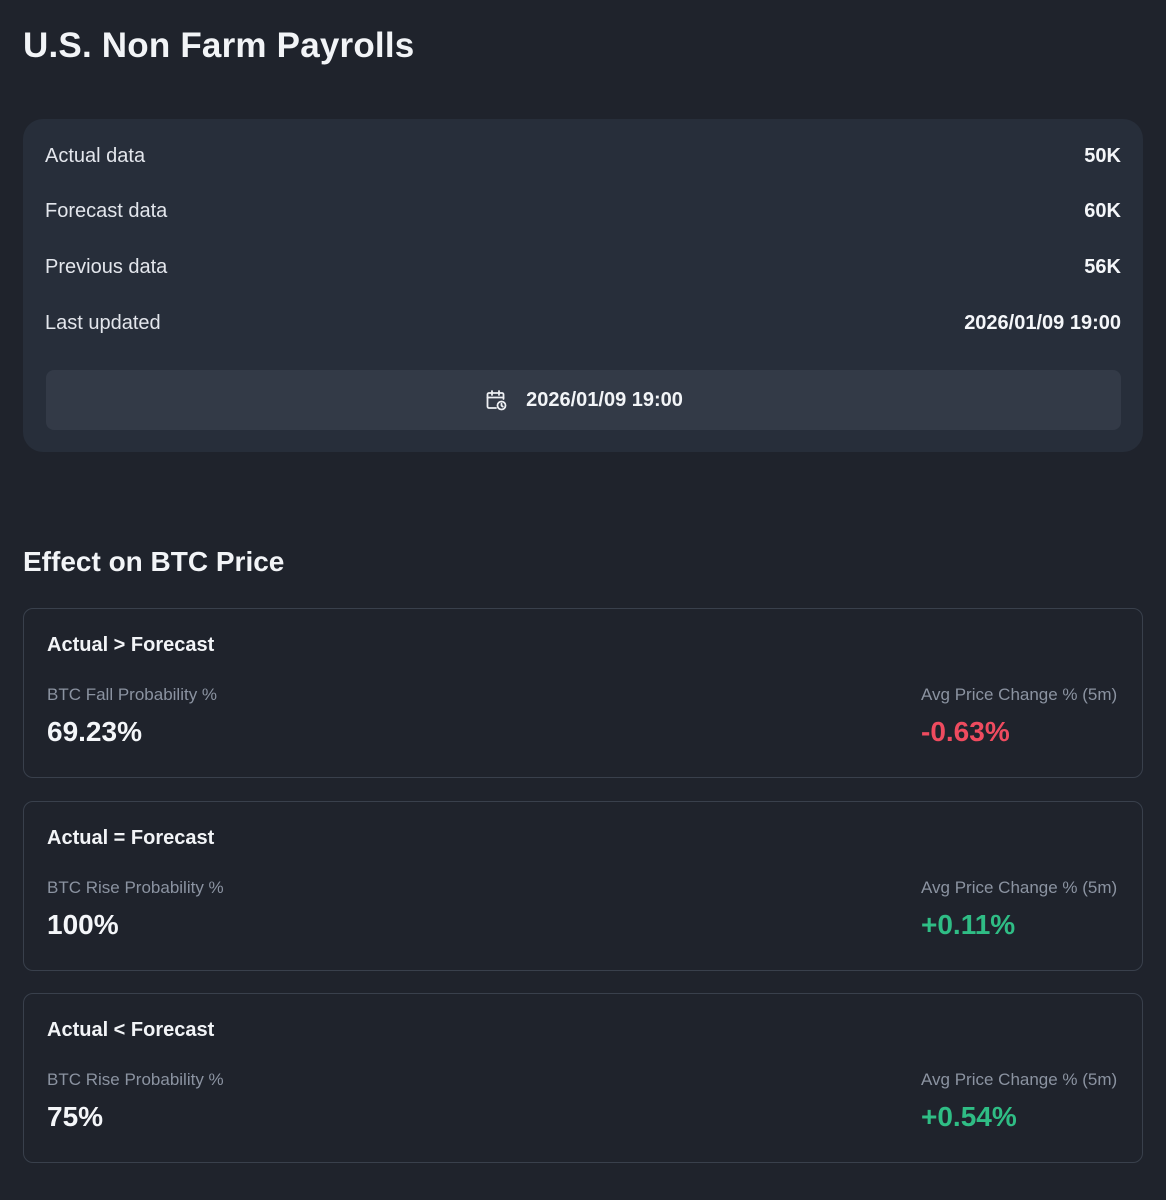  I want to click on last-updated-value: 2026/01/09 19:00, so click(1042, 322).